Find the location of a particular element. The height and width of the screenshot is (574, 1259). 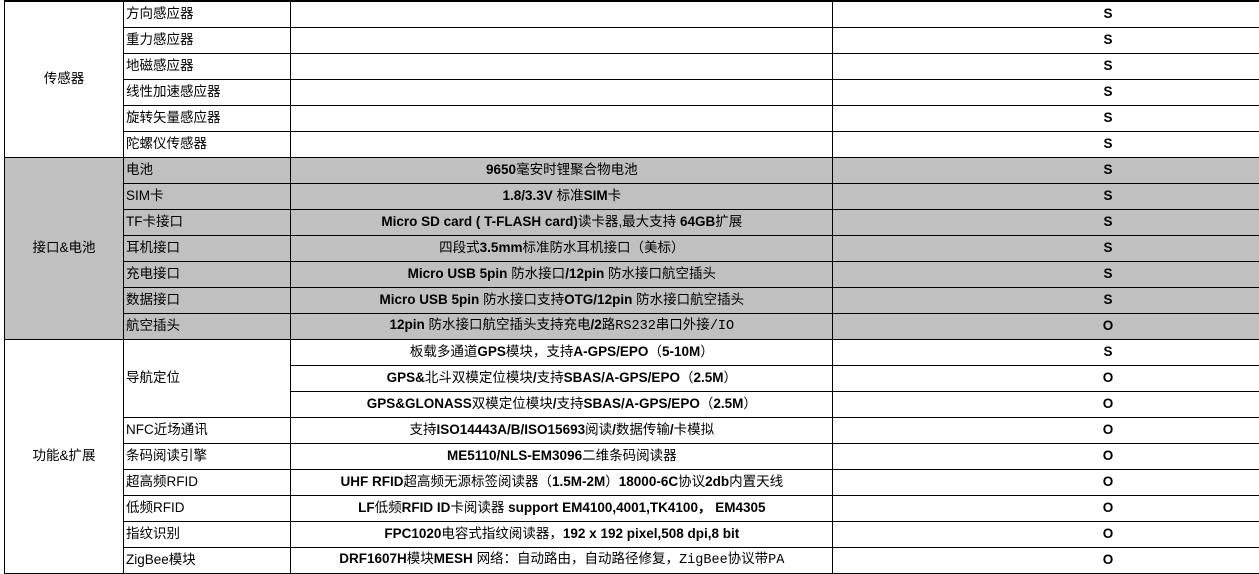

table-row: SIM卡 1.8/3.3V 标准SIM卡 S is located at coordinates (632, 197).